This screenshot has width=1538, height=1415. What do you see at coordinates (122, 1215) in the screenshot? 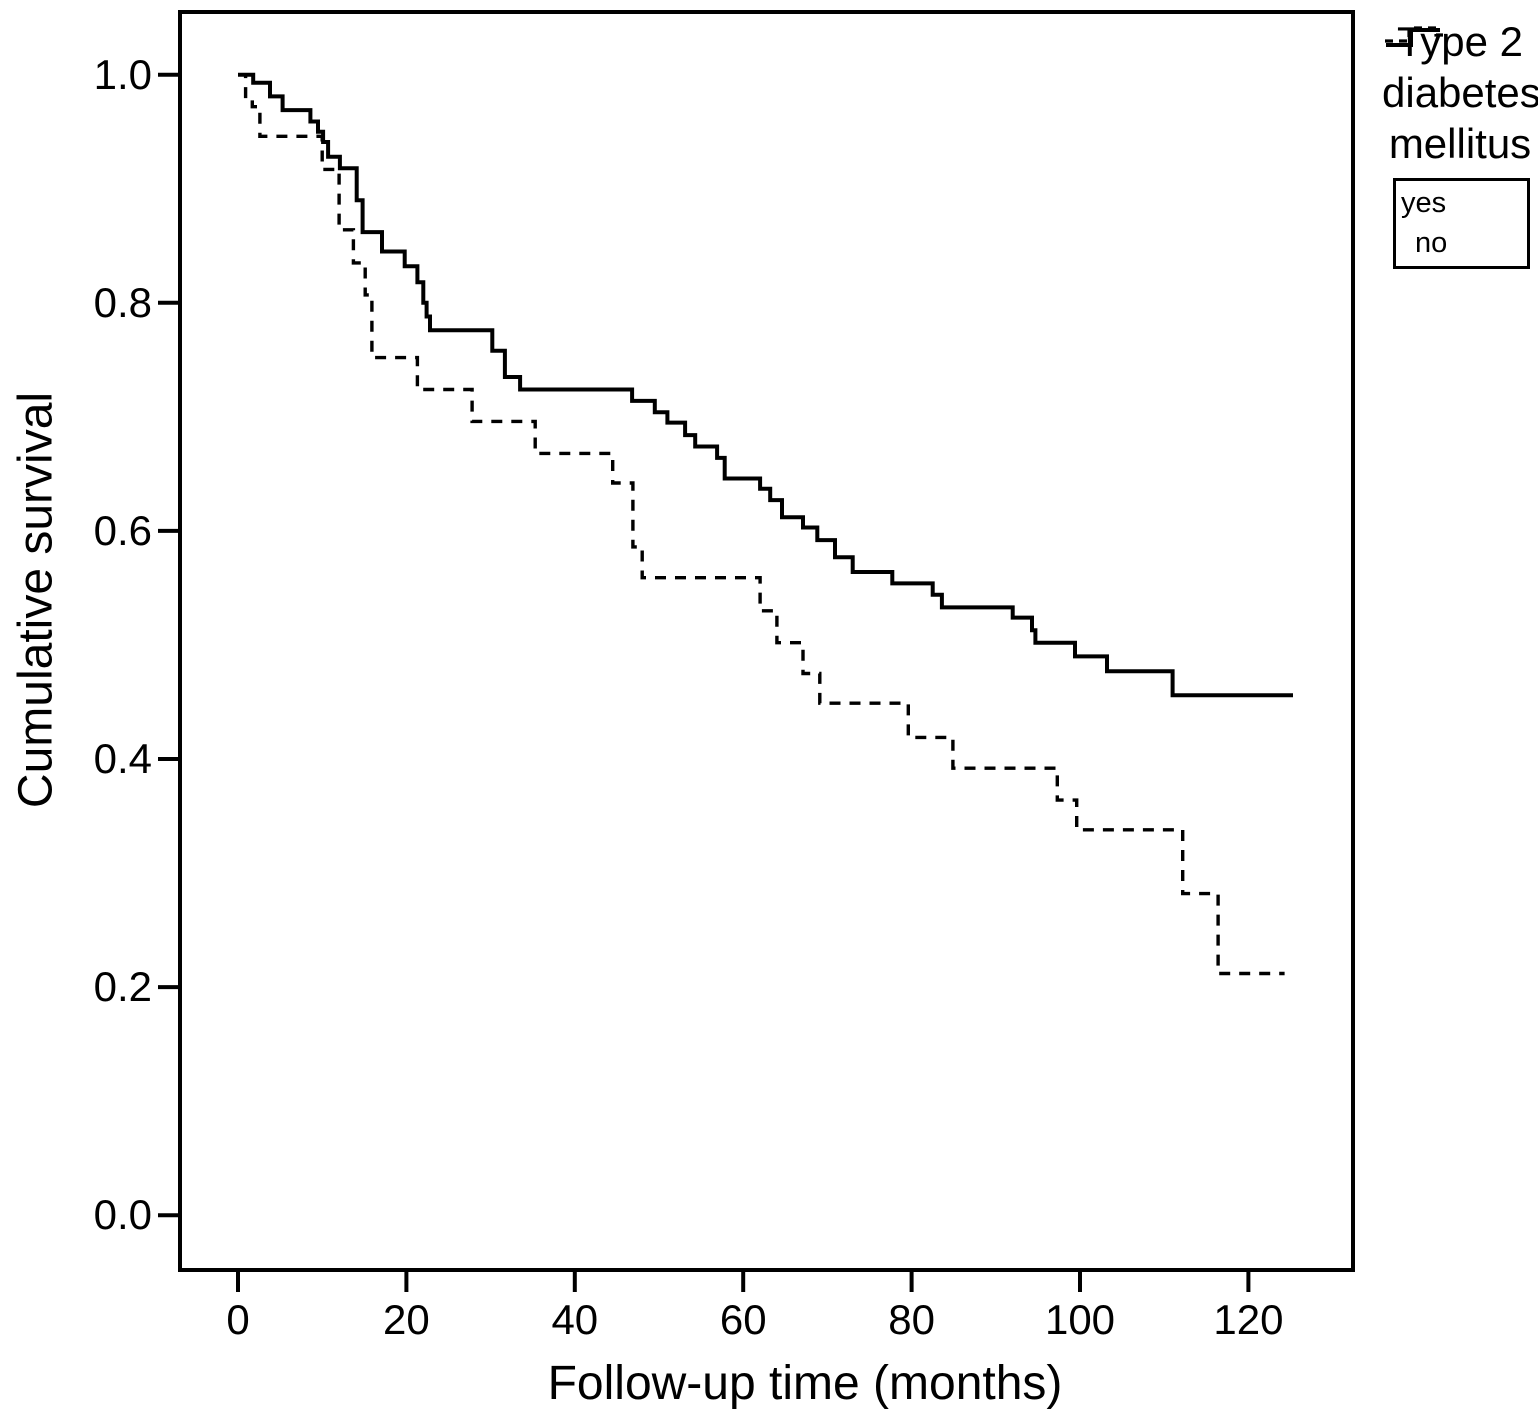
I see `y-tick-label: 0.0` at bounding box center [122, 1215].